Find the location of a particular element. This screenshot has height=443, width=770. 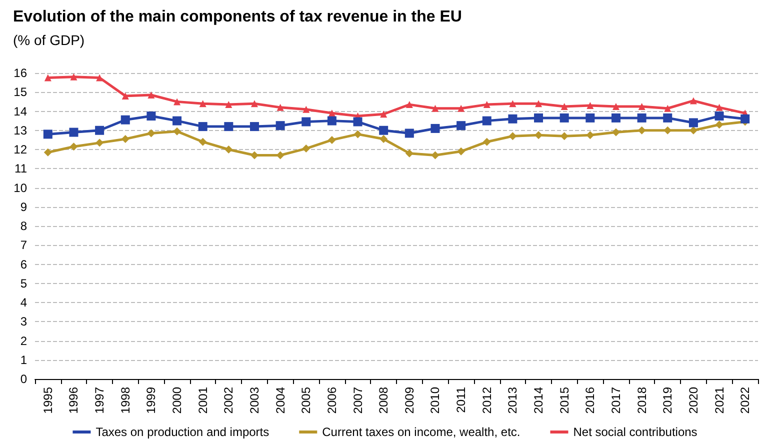

x-tick-label: 2019 is located at coordinates (667, 400).